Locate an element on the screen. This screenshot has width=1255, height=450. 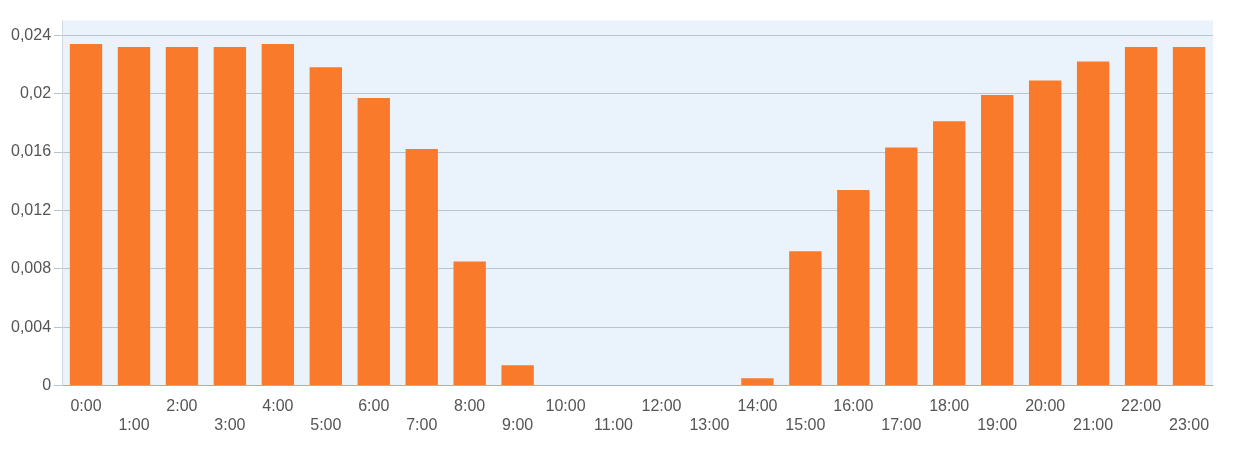
x-tick-label: 10:00 is located at coordinates (565, 405).